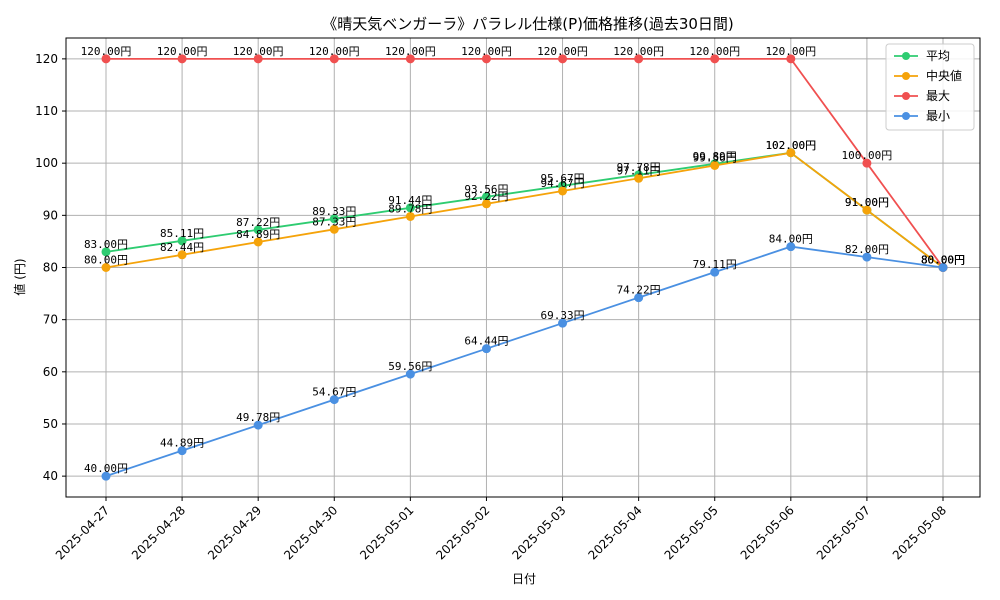 This screenshot has height=600, width=1000. What do you see at coordinates (46, 111) in the screenshot?
I see `y-tick-label: 110` at bounding box center [46, 111].